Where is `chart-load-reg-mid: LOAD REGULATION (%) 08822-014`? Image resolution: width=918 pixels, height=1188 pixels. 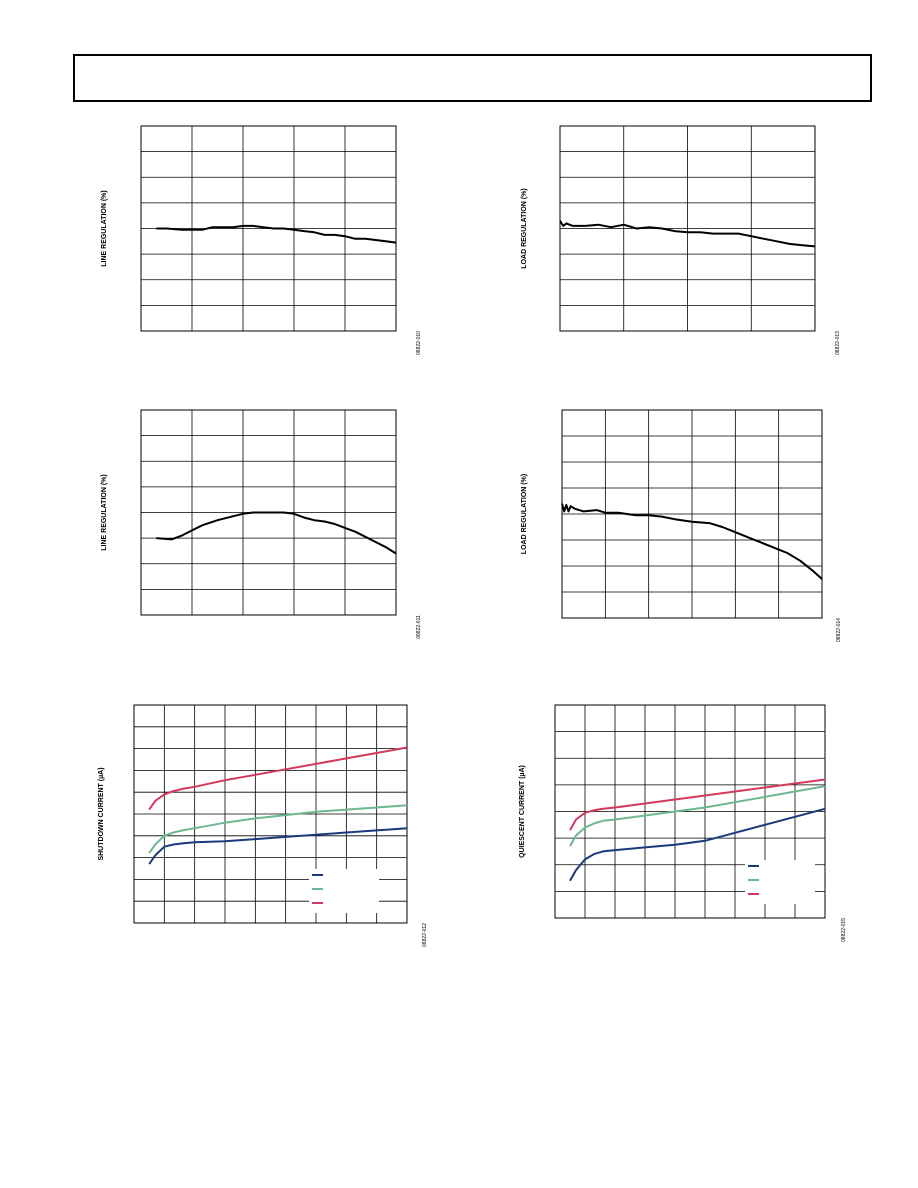
chart-load-reg-mid: LOAD REGULATION (%) 08822-014 is located at coordinates (681, 525).